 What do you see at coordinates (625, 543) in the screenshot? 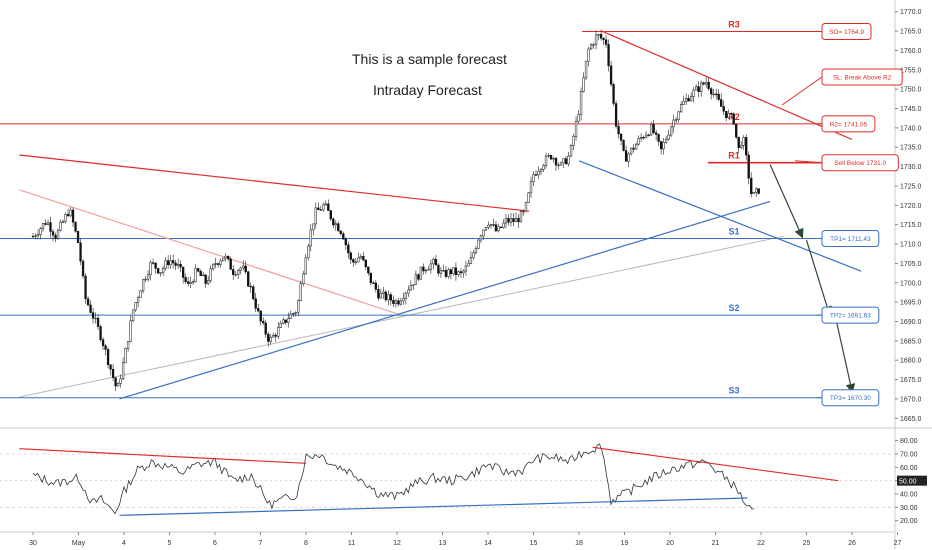
I see `x-tick-label: 19` at bounding box center [625, 543].